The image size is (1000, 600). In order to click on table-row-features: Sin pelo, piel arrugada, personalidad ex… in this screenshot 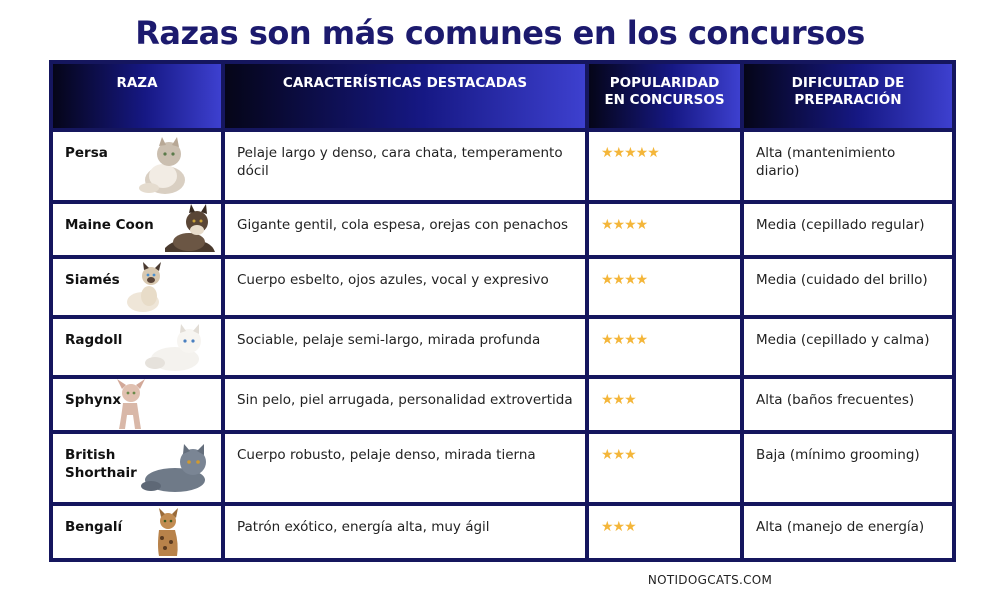, I will do `click(405, 404)`.